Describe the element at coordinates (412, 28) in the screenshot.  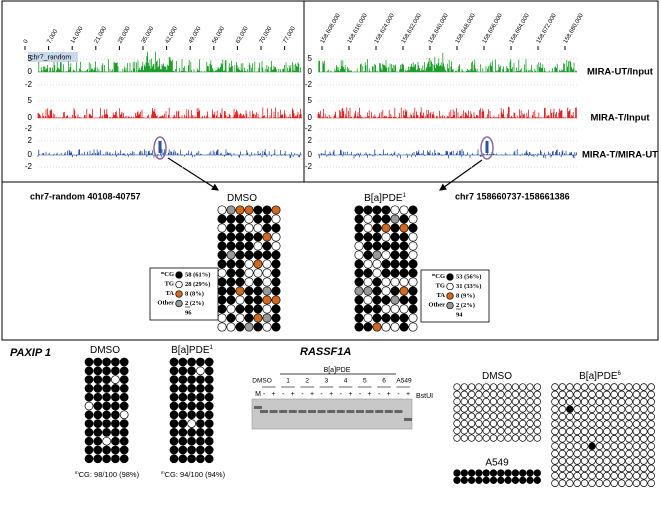
I see `ruler-label: 158,632,000` at that location.